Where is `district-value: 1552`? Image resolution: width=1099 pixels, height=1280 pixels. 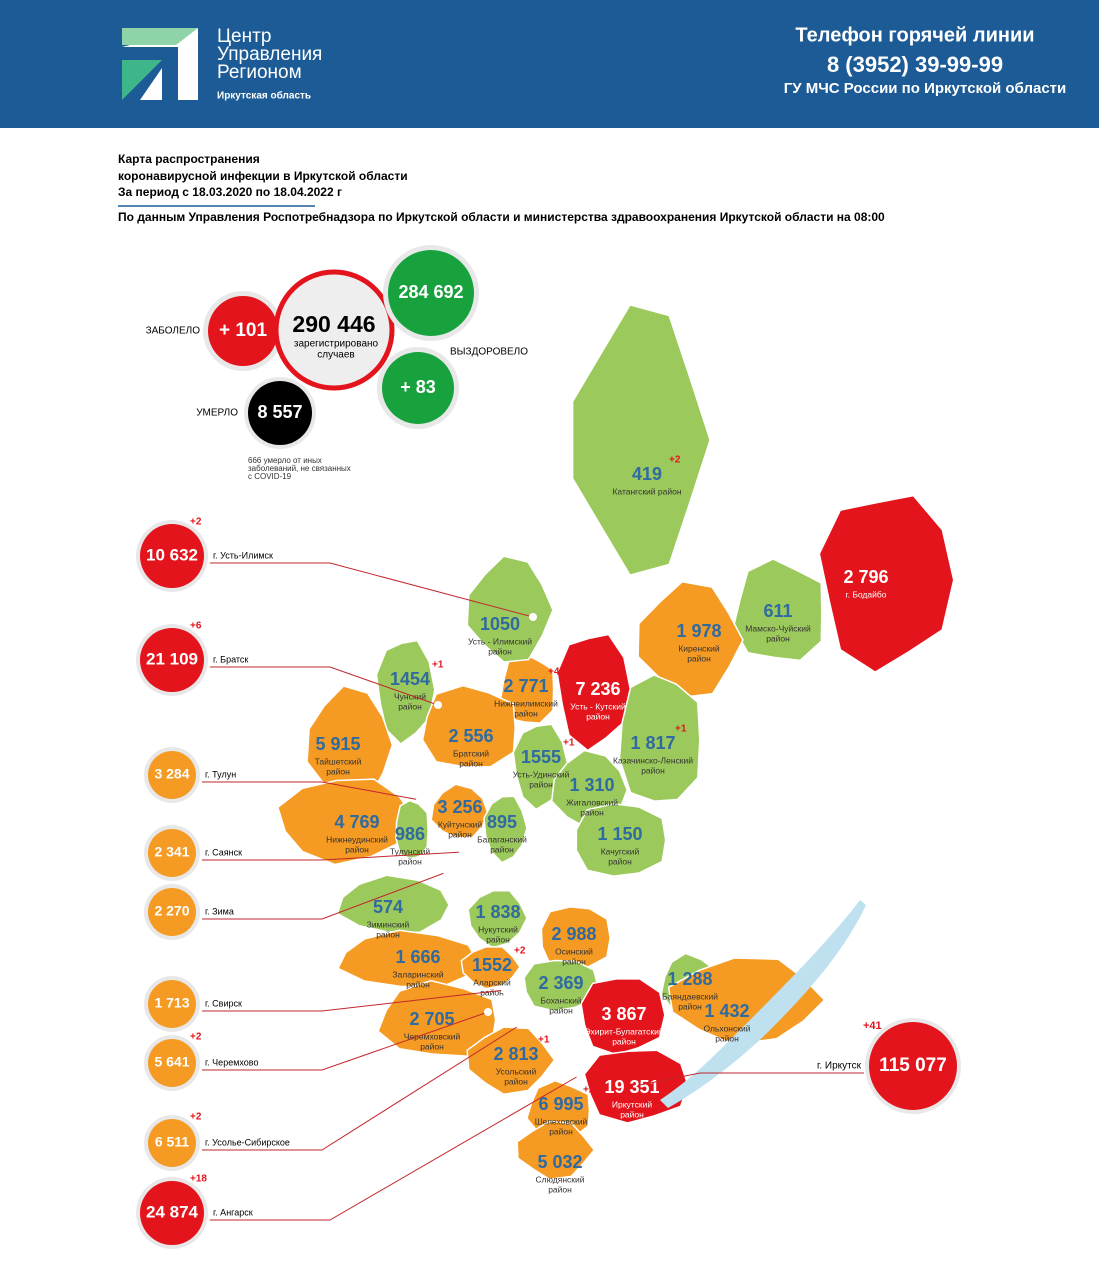
district-value: 1552 is located at coordinates (492, 965).